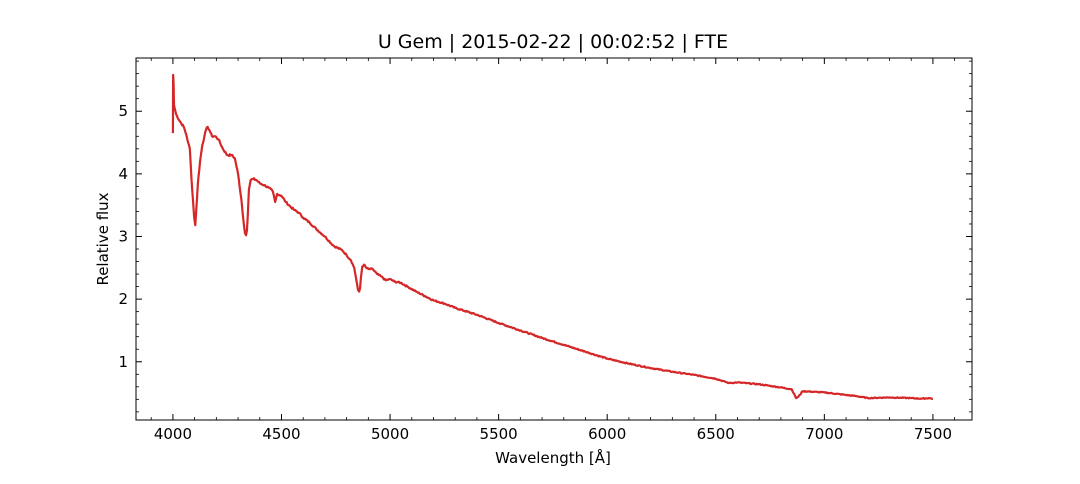 This screenshot has height=484, width=1080. Describe the element at coordinates (173, 434) in the screenshot. I see `x-tick-label: 4000` at that location.